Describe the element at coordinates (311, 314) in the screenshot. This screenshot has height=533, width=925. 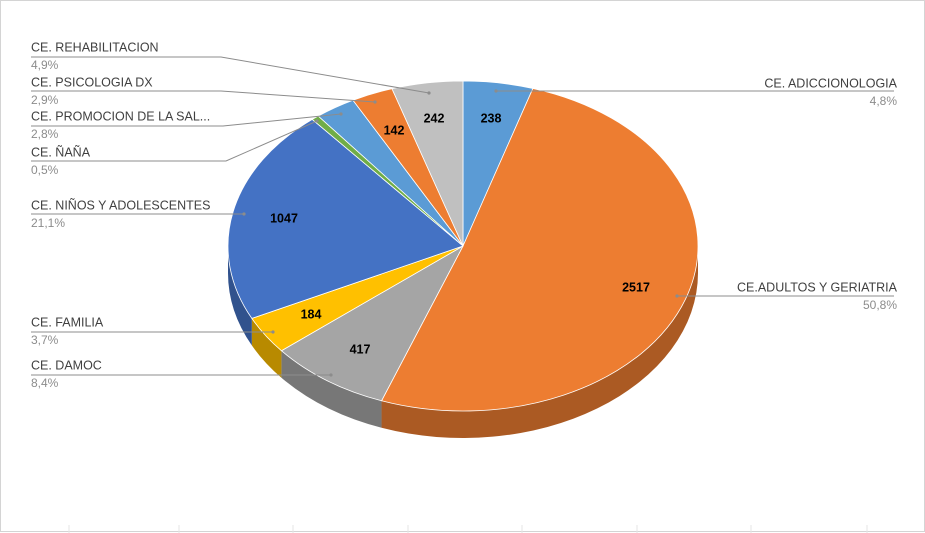
I see `data-label: 184` at that location.